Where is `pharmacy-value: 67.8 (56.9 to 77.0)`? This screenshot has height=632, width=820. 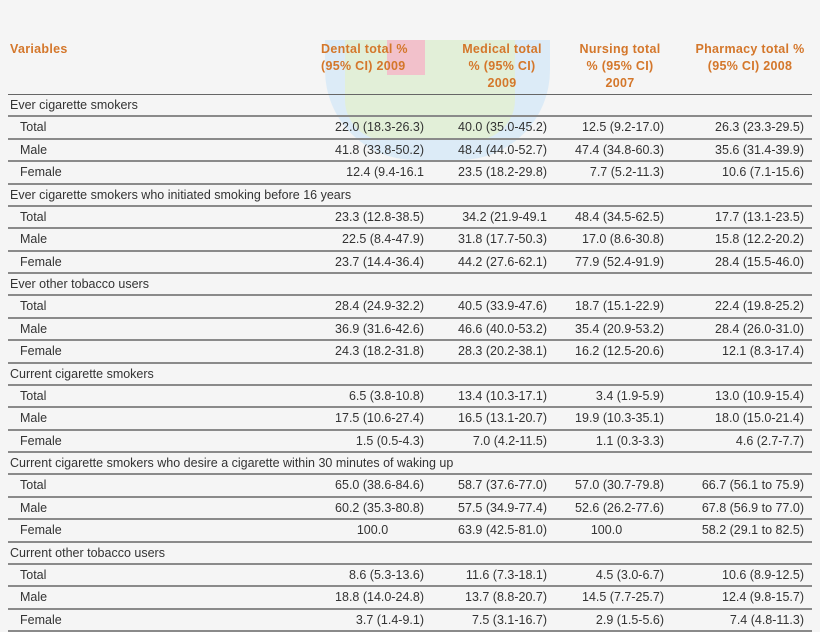
pharmacy-value: 67.8 (56.9 to 77.0) is located at coordinates (753, 508).